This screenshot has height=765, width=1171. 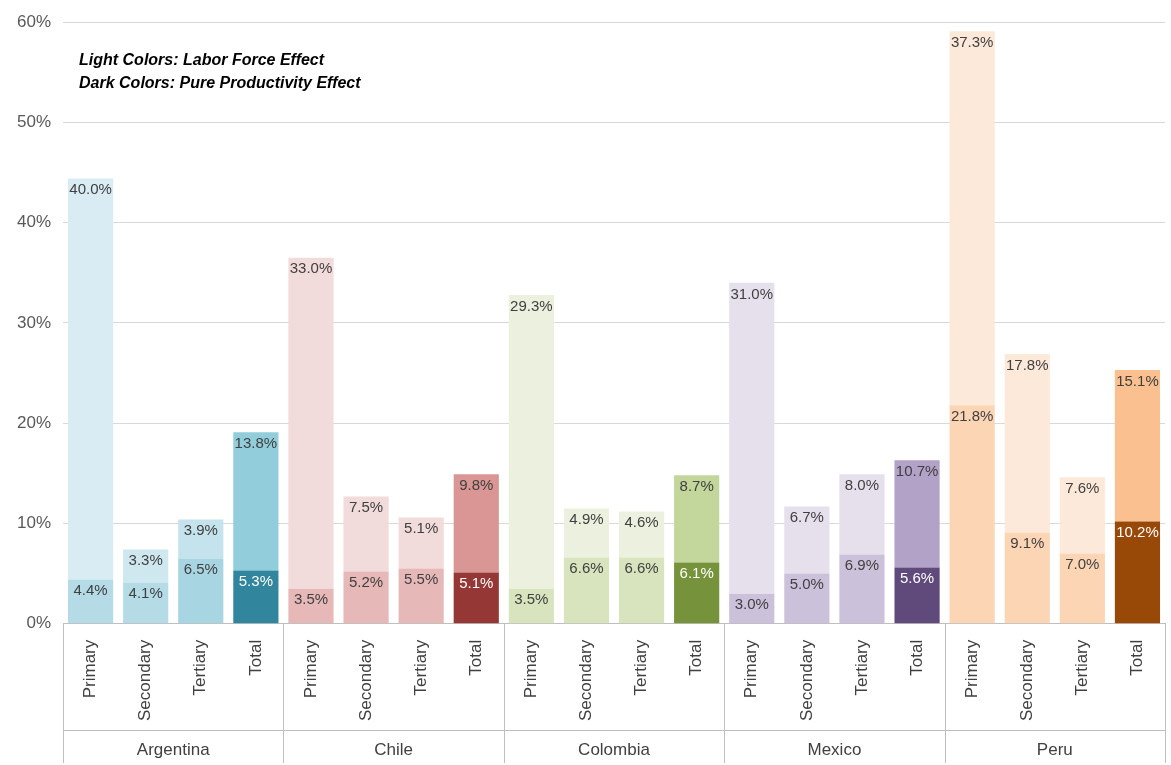 What do you see at coordinates (531, 305) in the screenshot?
I see `data-label: 29.3%` at bounding box center [531, 305].